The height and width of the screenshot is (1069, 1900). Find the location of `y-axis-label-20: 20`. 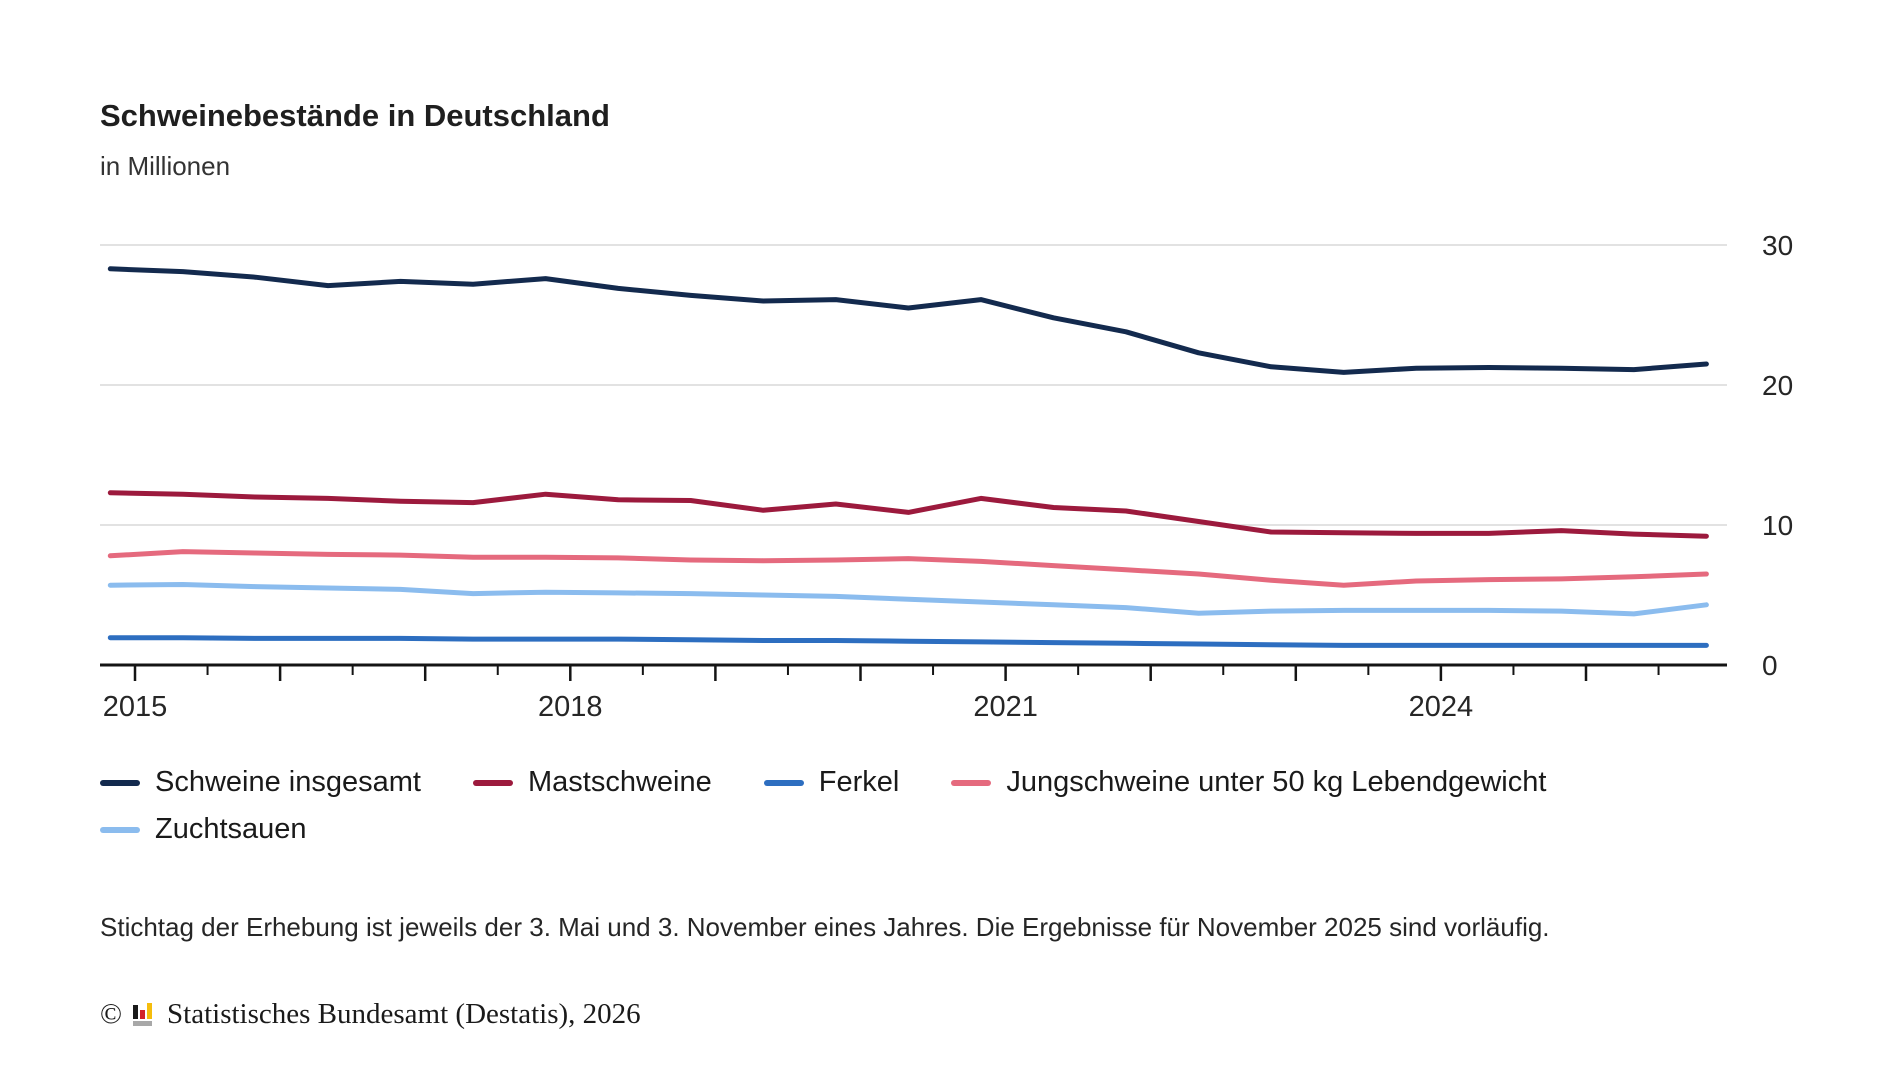

y-axis-label-20: 20 is located at coordinates (1777, 385).